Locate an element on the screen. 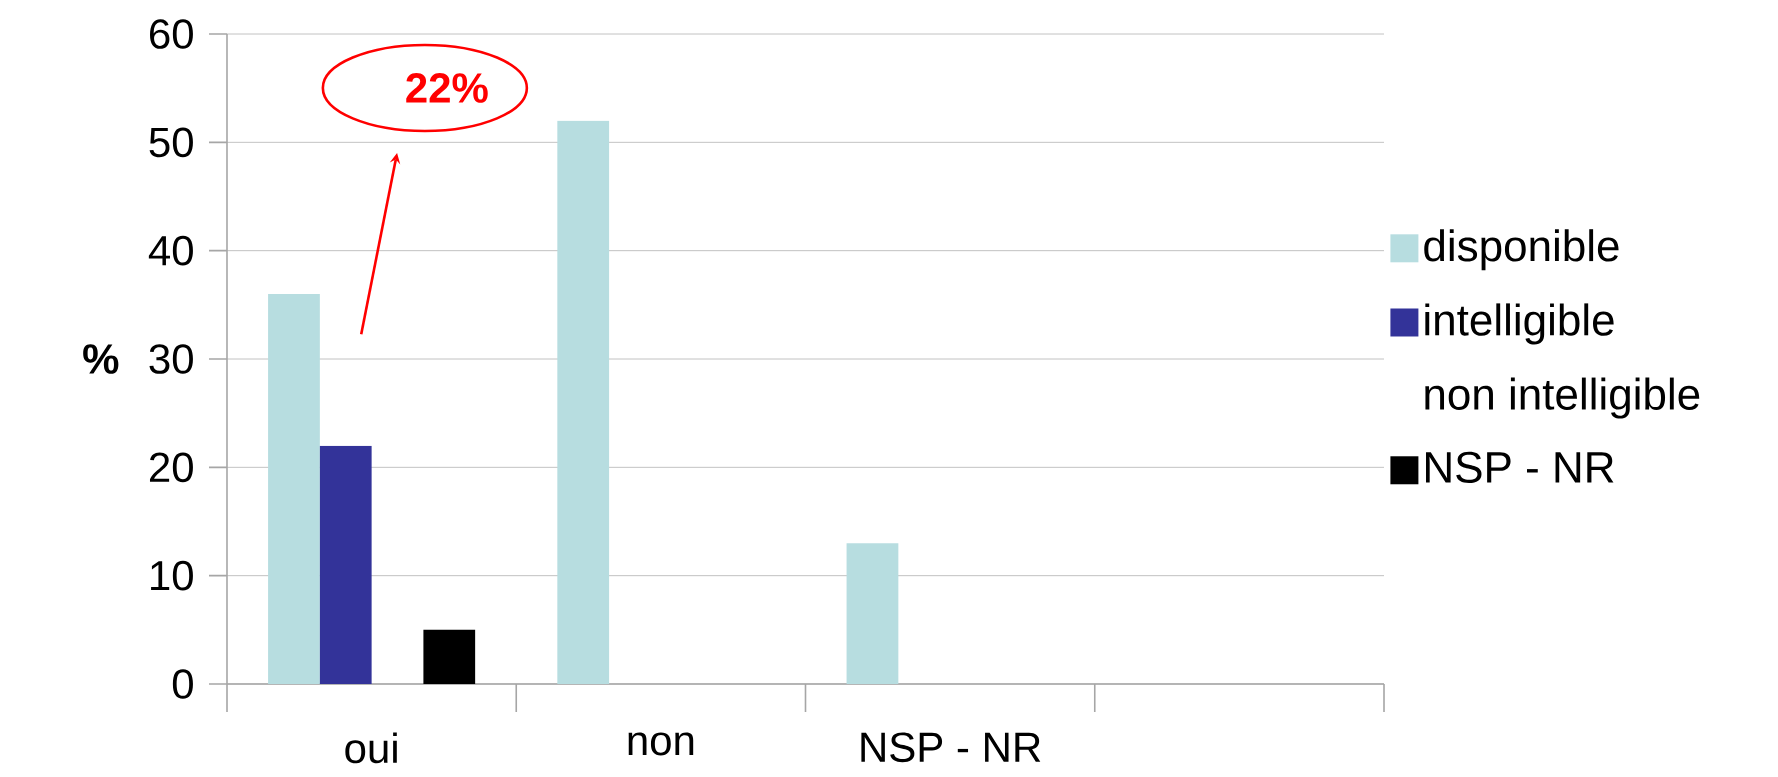  y-tick-label: 60 is located at coordinates (171, 34).